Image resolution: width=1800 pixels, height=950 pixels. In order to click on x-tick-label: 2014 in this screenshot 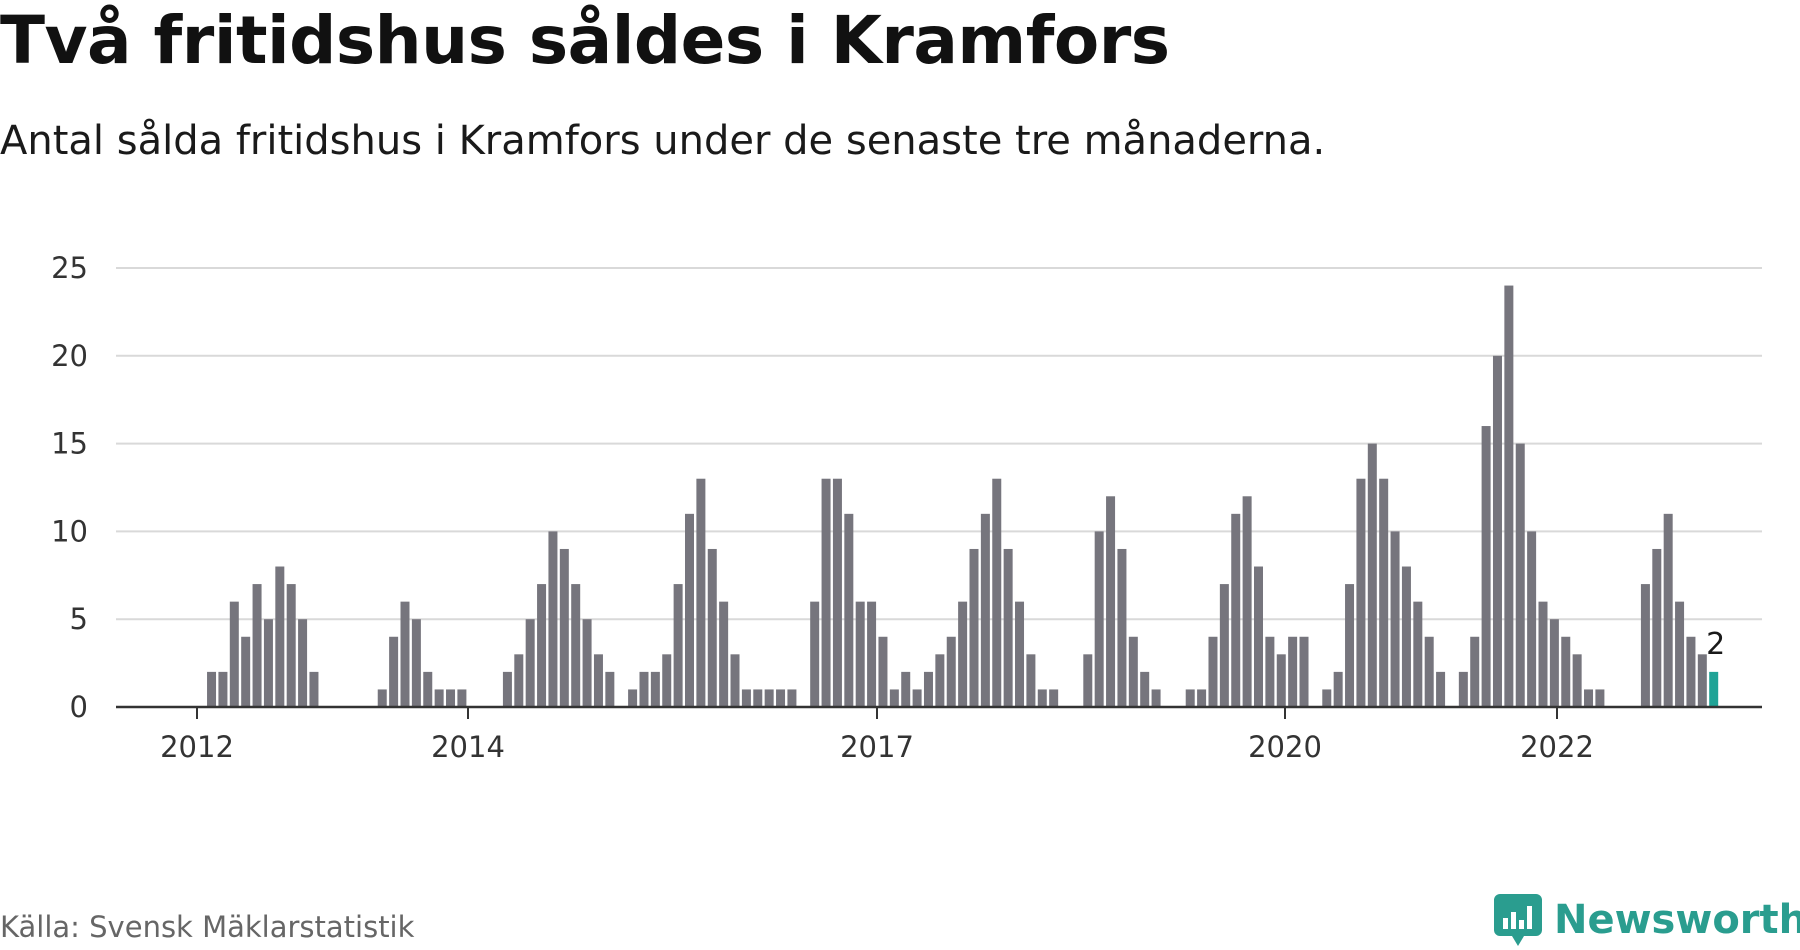, I will do `click(468, 747)`.